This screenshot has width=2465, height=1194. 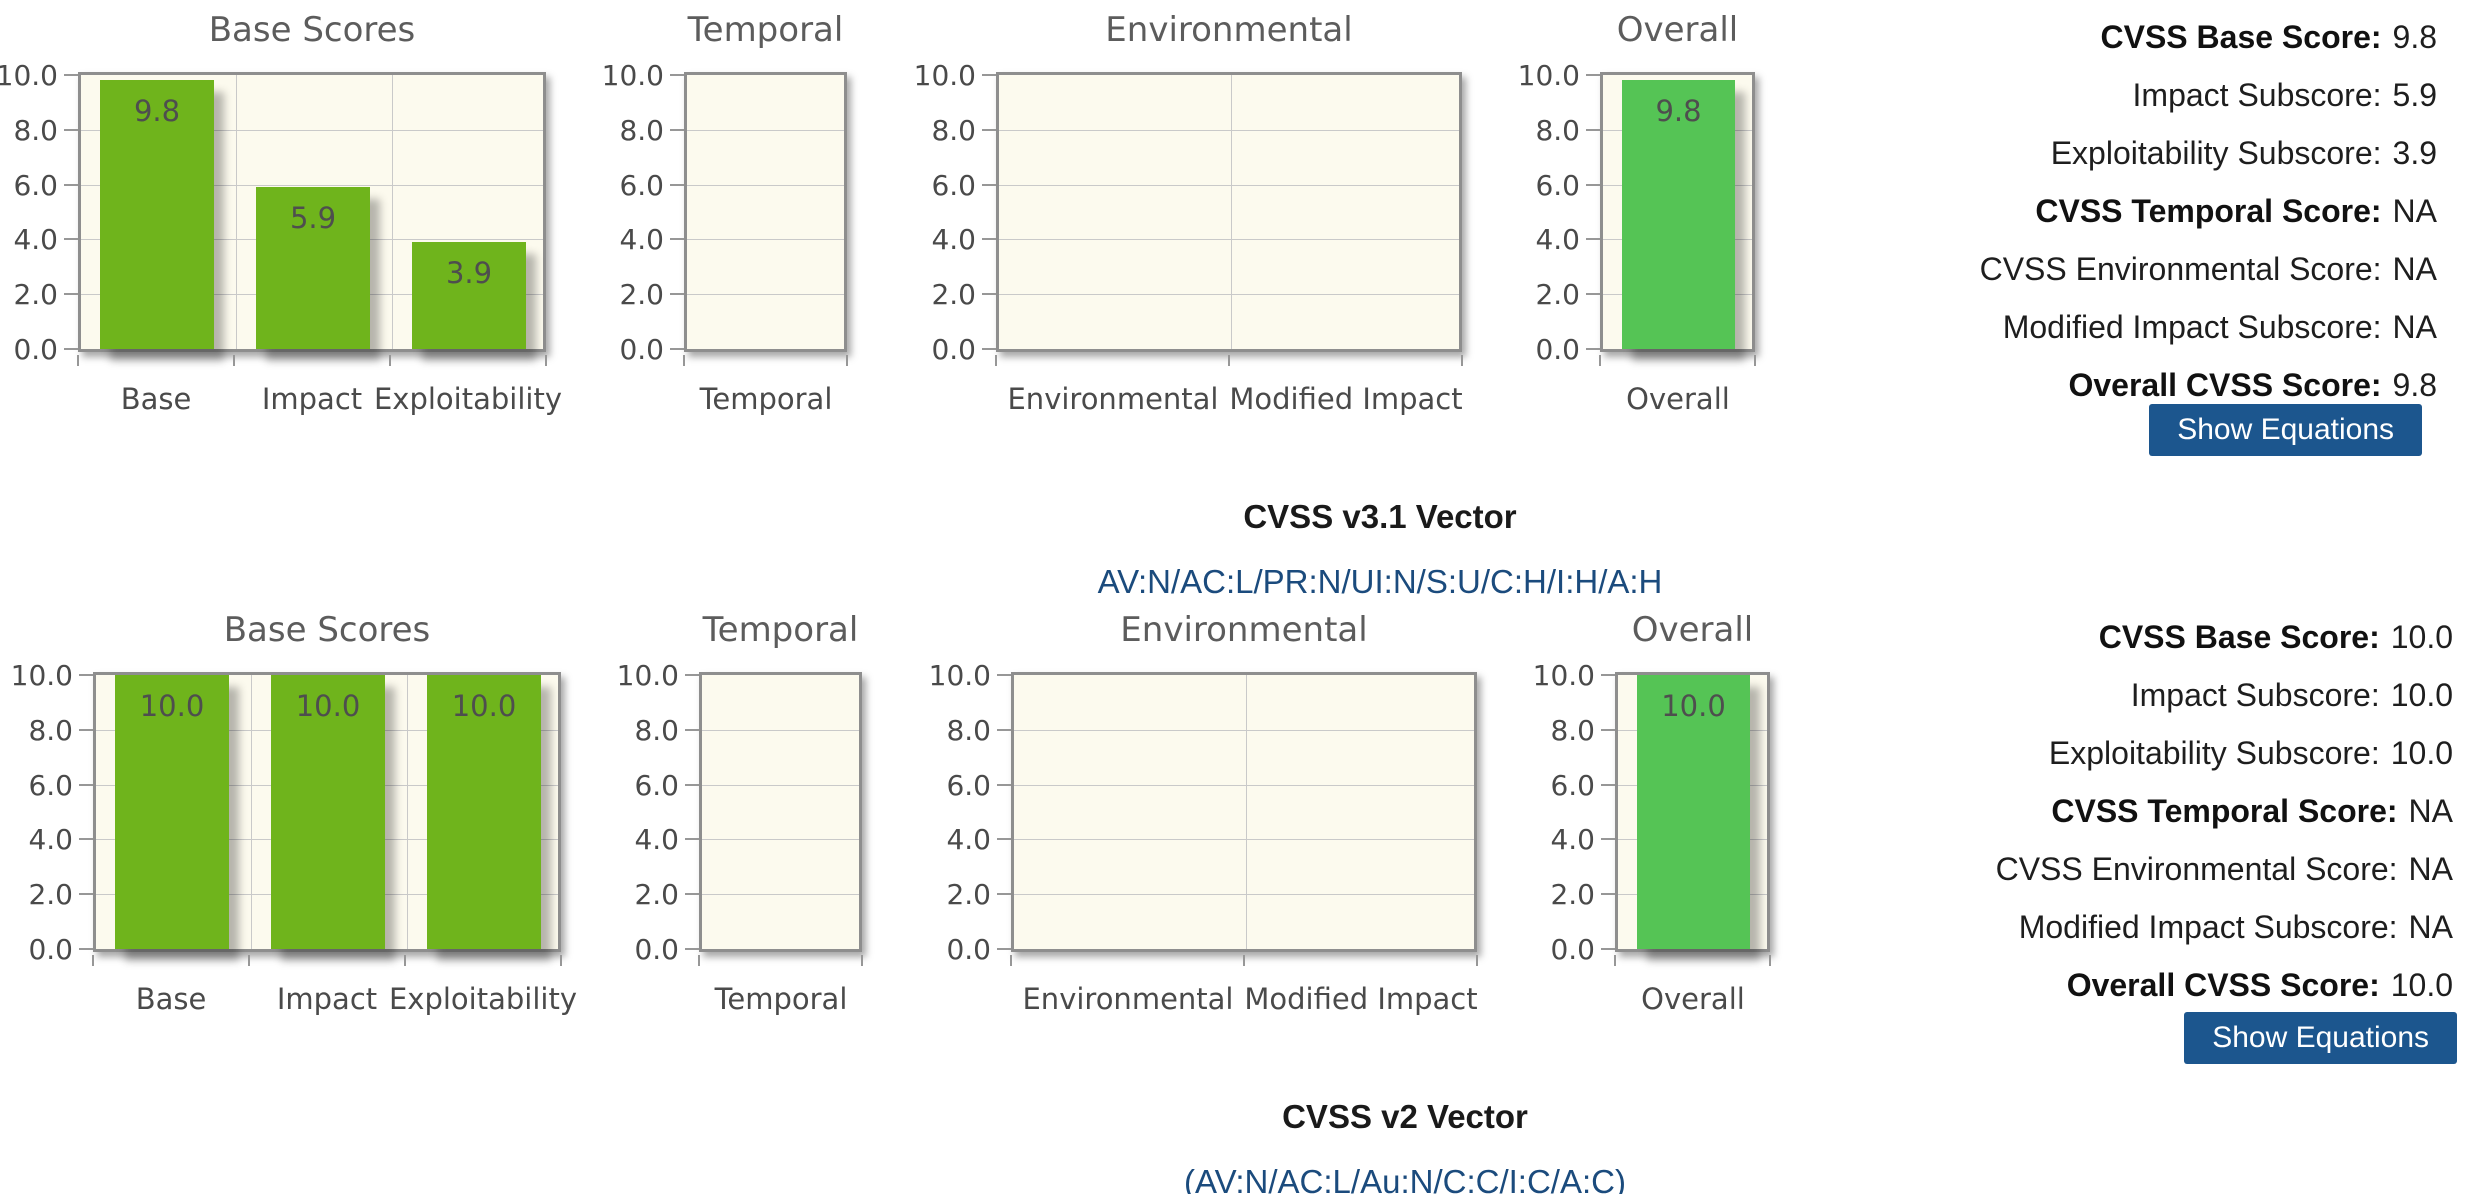 I want to click on score-line: Overall CVSS Score: 9.8, so click(x=2208, y=385).